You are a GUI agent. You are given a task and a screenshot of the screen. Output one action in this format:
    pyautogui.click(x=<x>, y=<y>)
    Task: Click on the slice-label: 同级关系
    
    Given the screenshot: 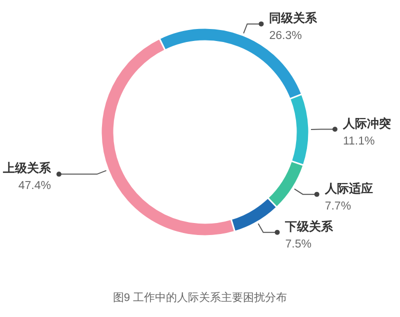 What is the action you would take?
    pyautogui.click(x=293, y=17)
    